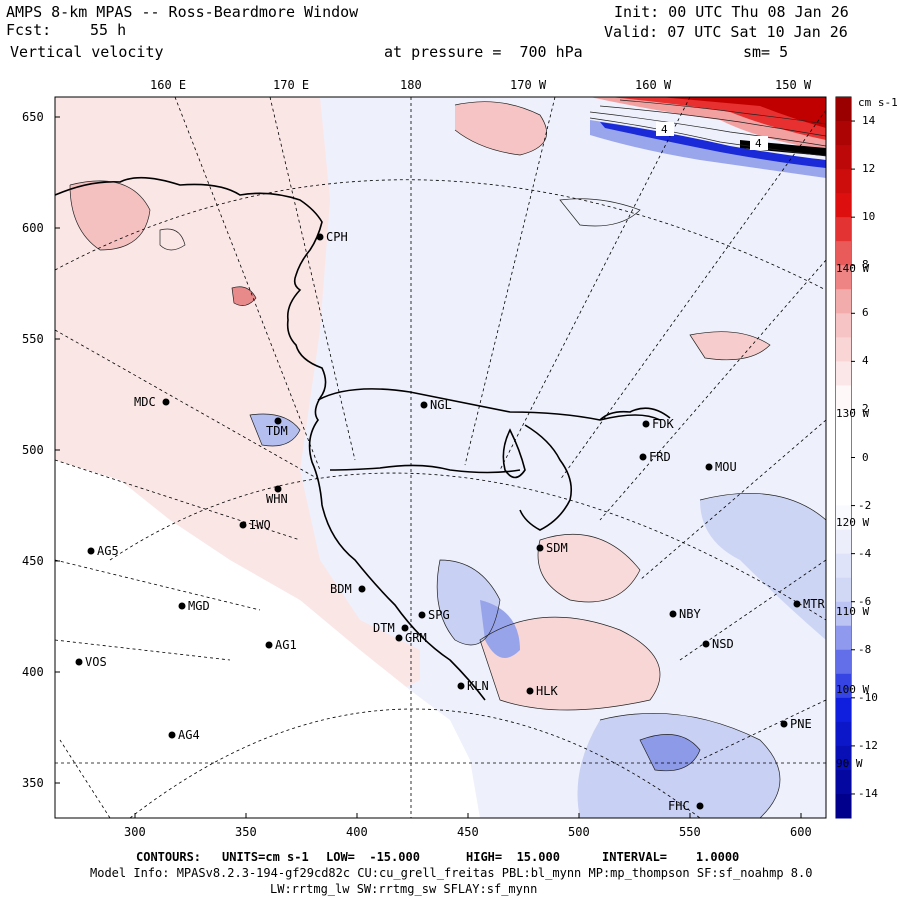 Image resolution: width=900 pixels, height=900 pixels. Describe the element at coordinates (337, 237) in the screenshot. I see `station-label-cph: CPH` at that location.